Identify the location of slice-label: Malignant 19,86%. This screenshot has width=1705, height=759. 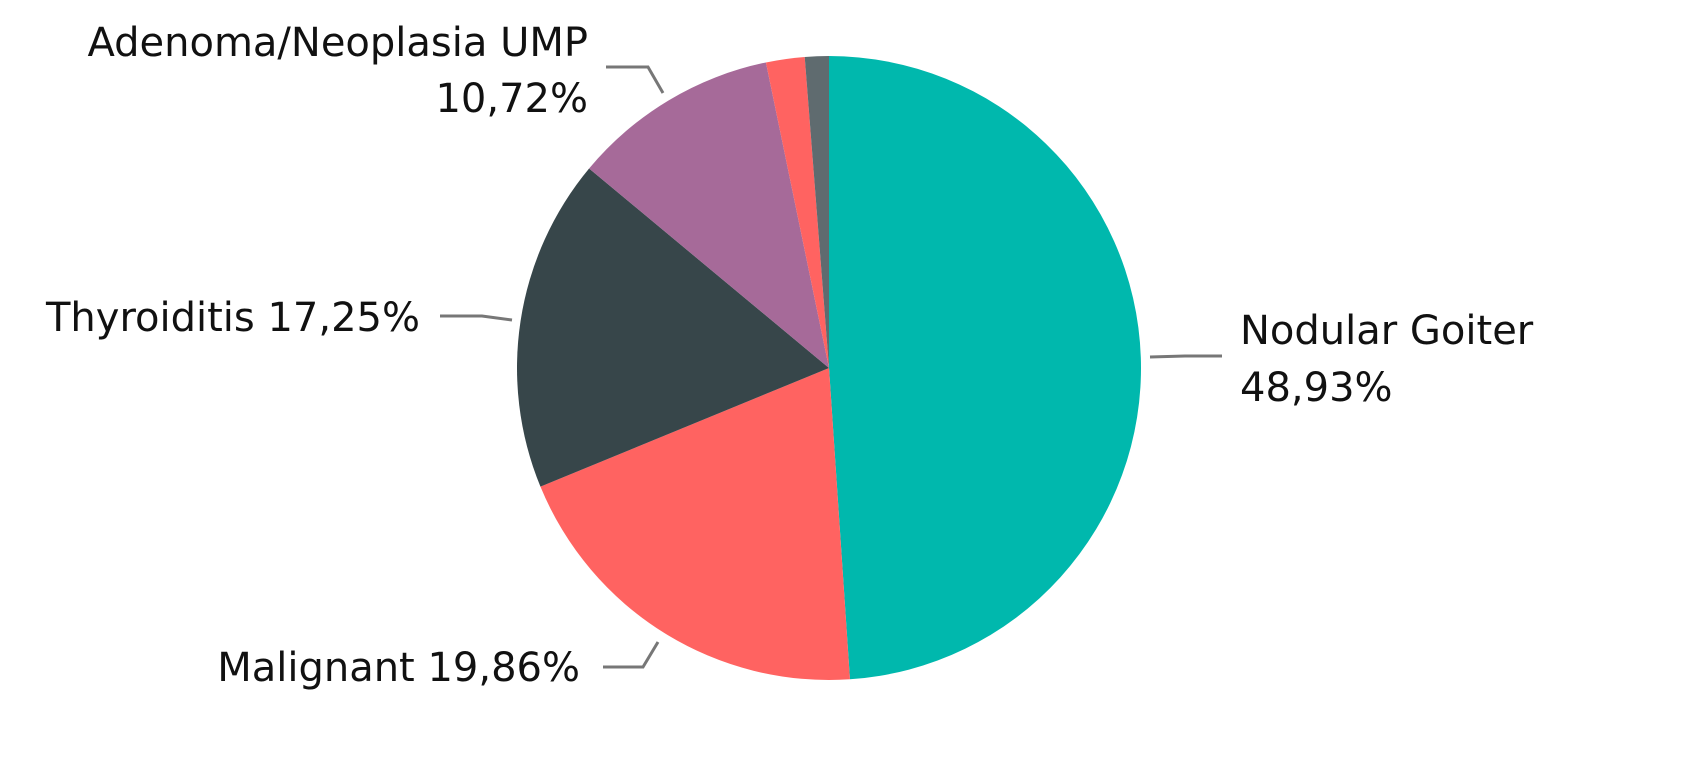
(398, 668).